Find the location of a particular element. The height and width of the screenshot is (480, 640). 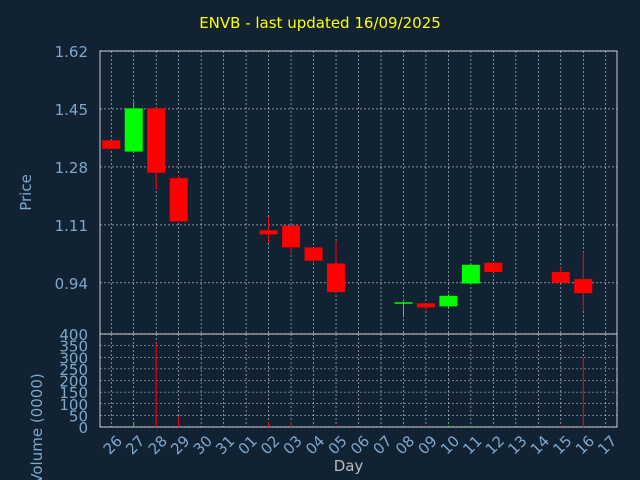

price-tick-label: 1.45 is located at coordinates (71, 110).